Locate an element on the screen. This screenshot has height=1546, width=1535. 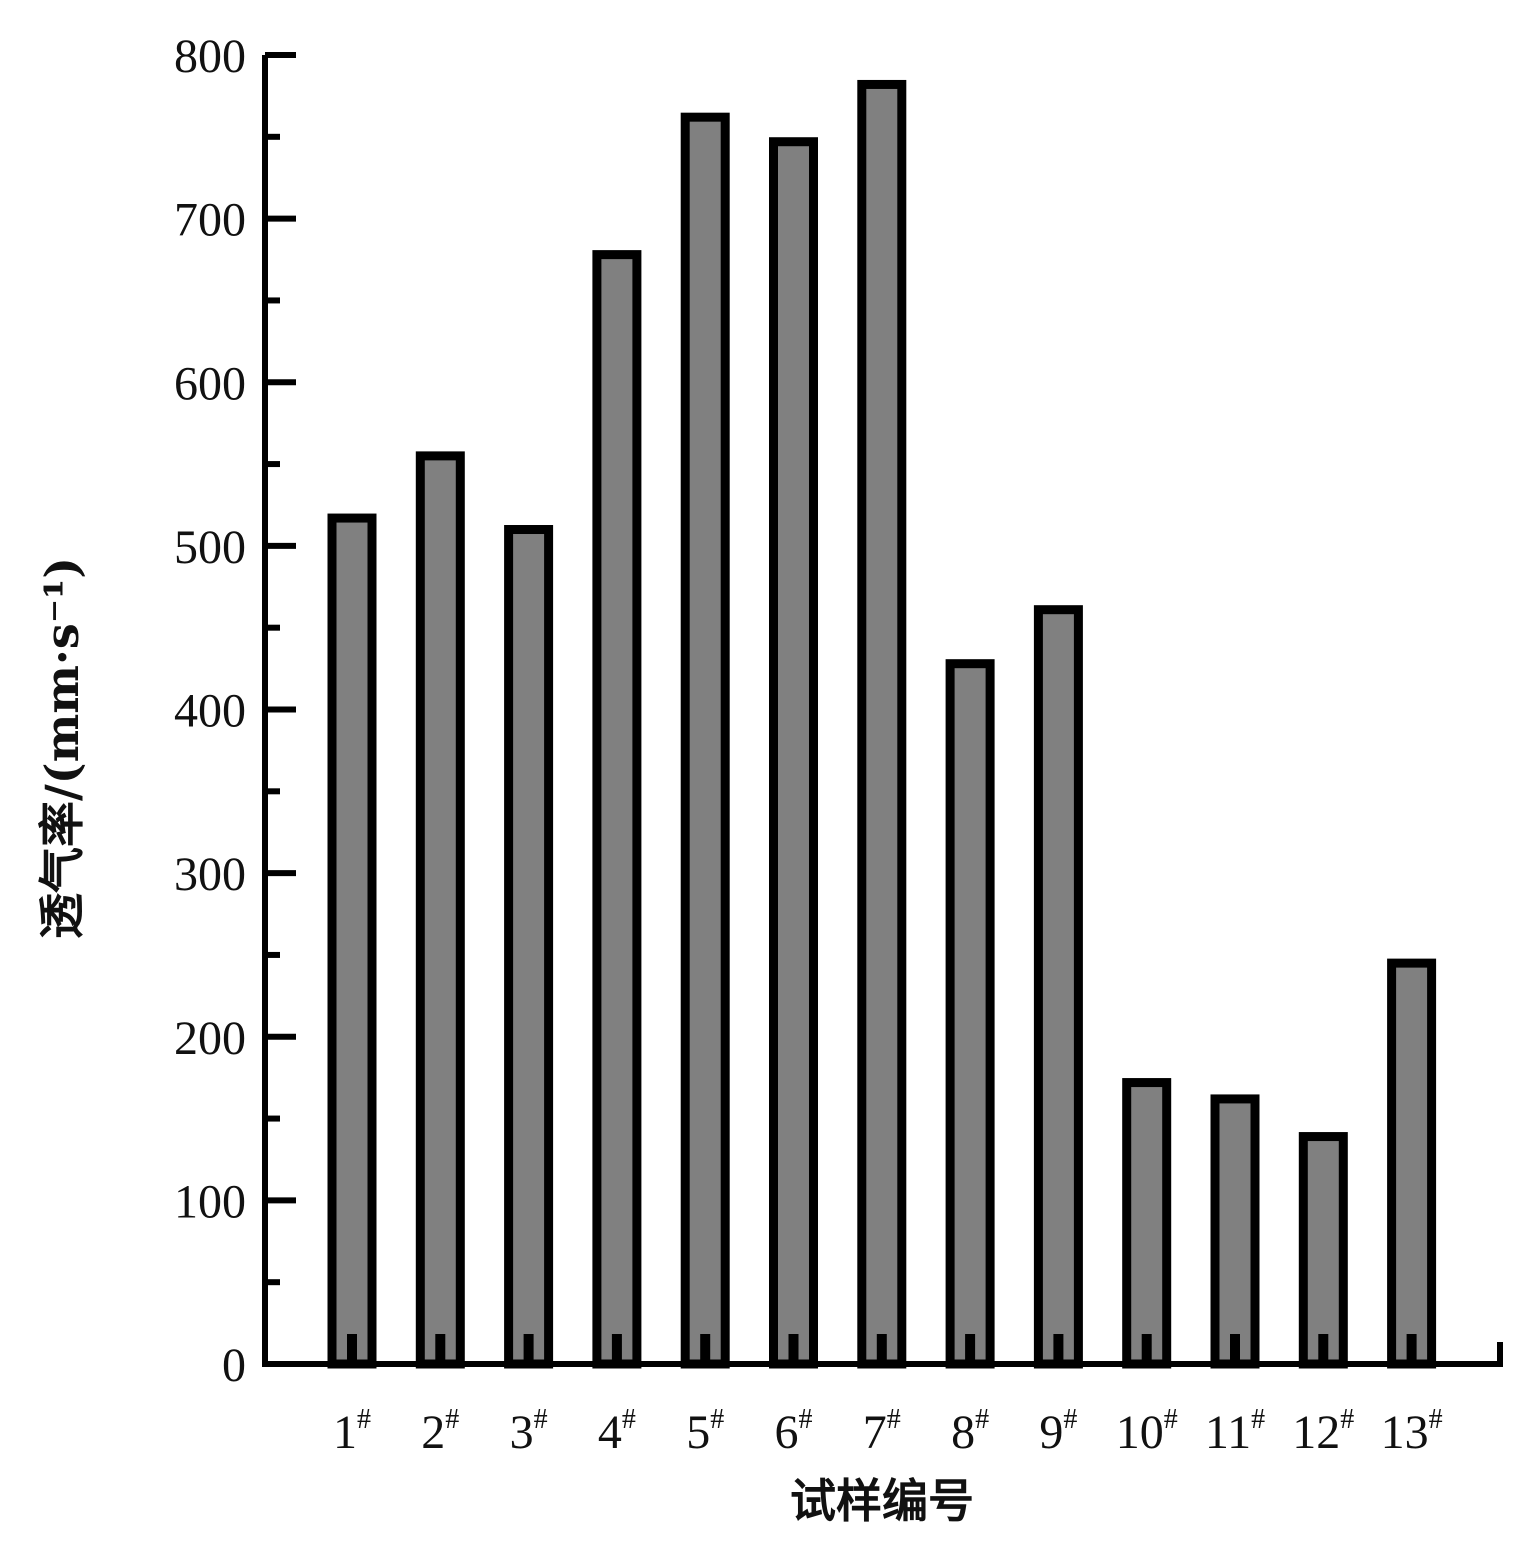
y-tick-label: 400 is located at coordinates (210, 711).